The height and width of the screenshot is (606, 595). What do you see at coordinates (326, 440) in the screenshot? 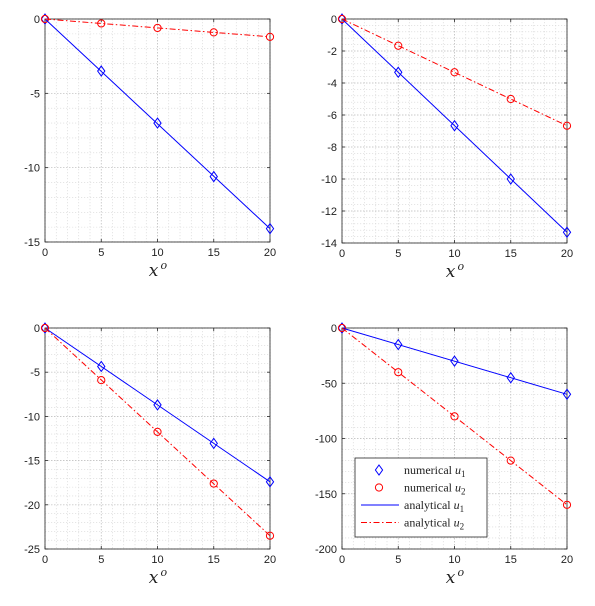
I see `y-tick-label: -100` at bounding box center [326, 440].